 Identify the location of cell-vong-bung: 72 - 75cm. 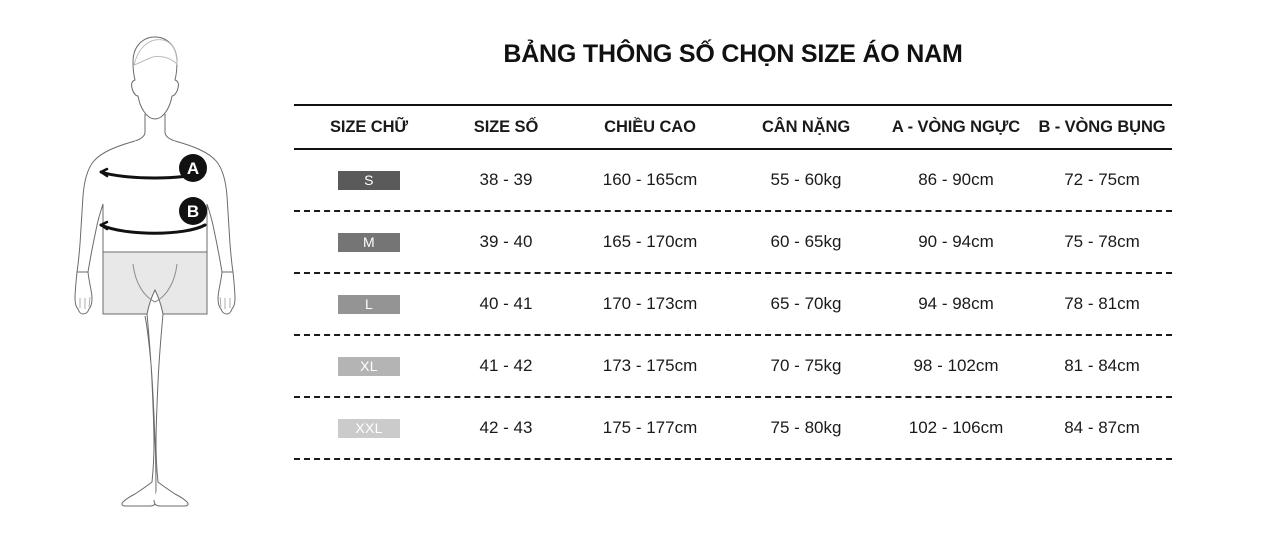
(1102, 179).